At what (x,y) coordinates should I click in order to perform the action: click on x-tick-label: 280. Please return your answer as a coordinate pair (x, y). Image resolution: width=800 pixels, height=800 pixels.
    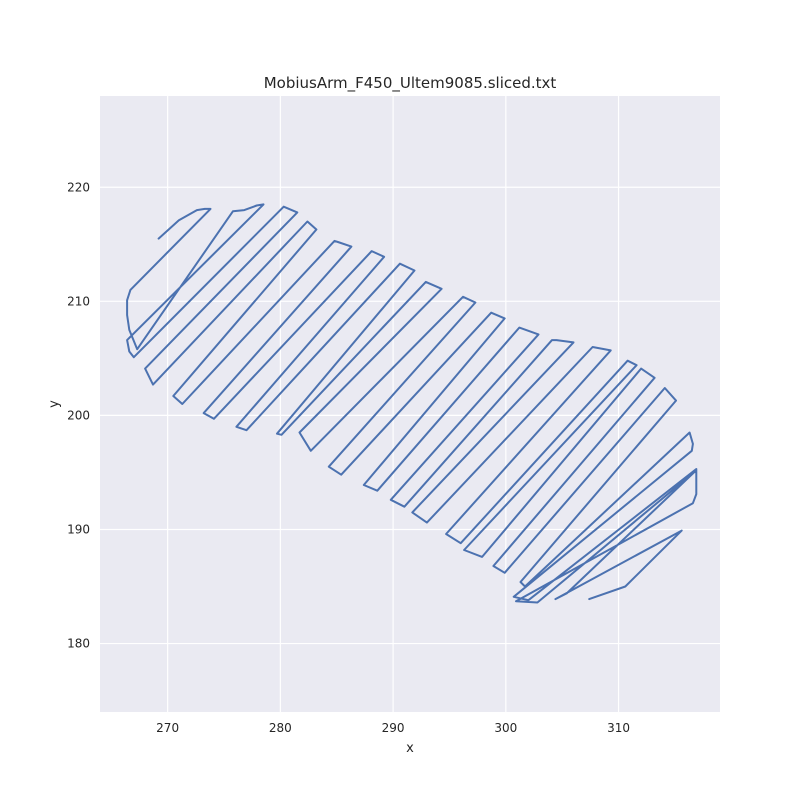
    Looking at the image, I should click on (280, 728).